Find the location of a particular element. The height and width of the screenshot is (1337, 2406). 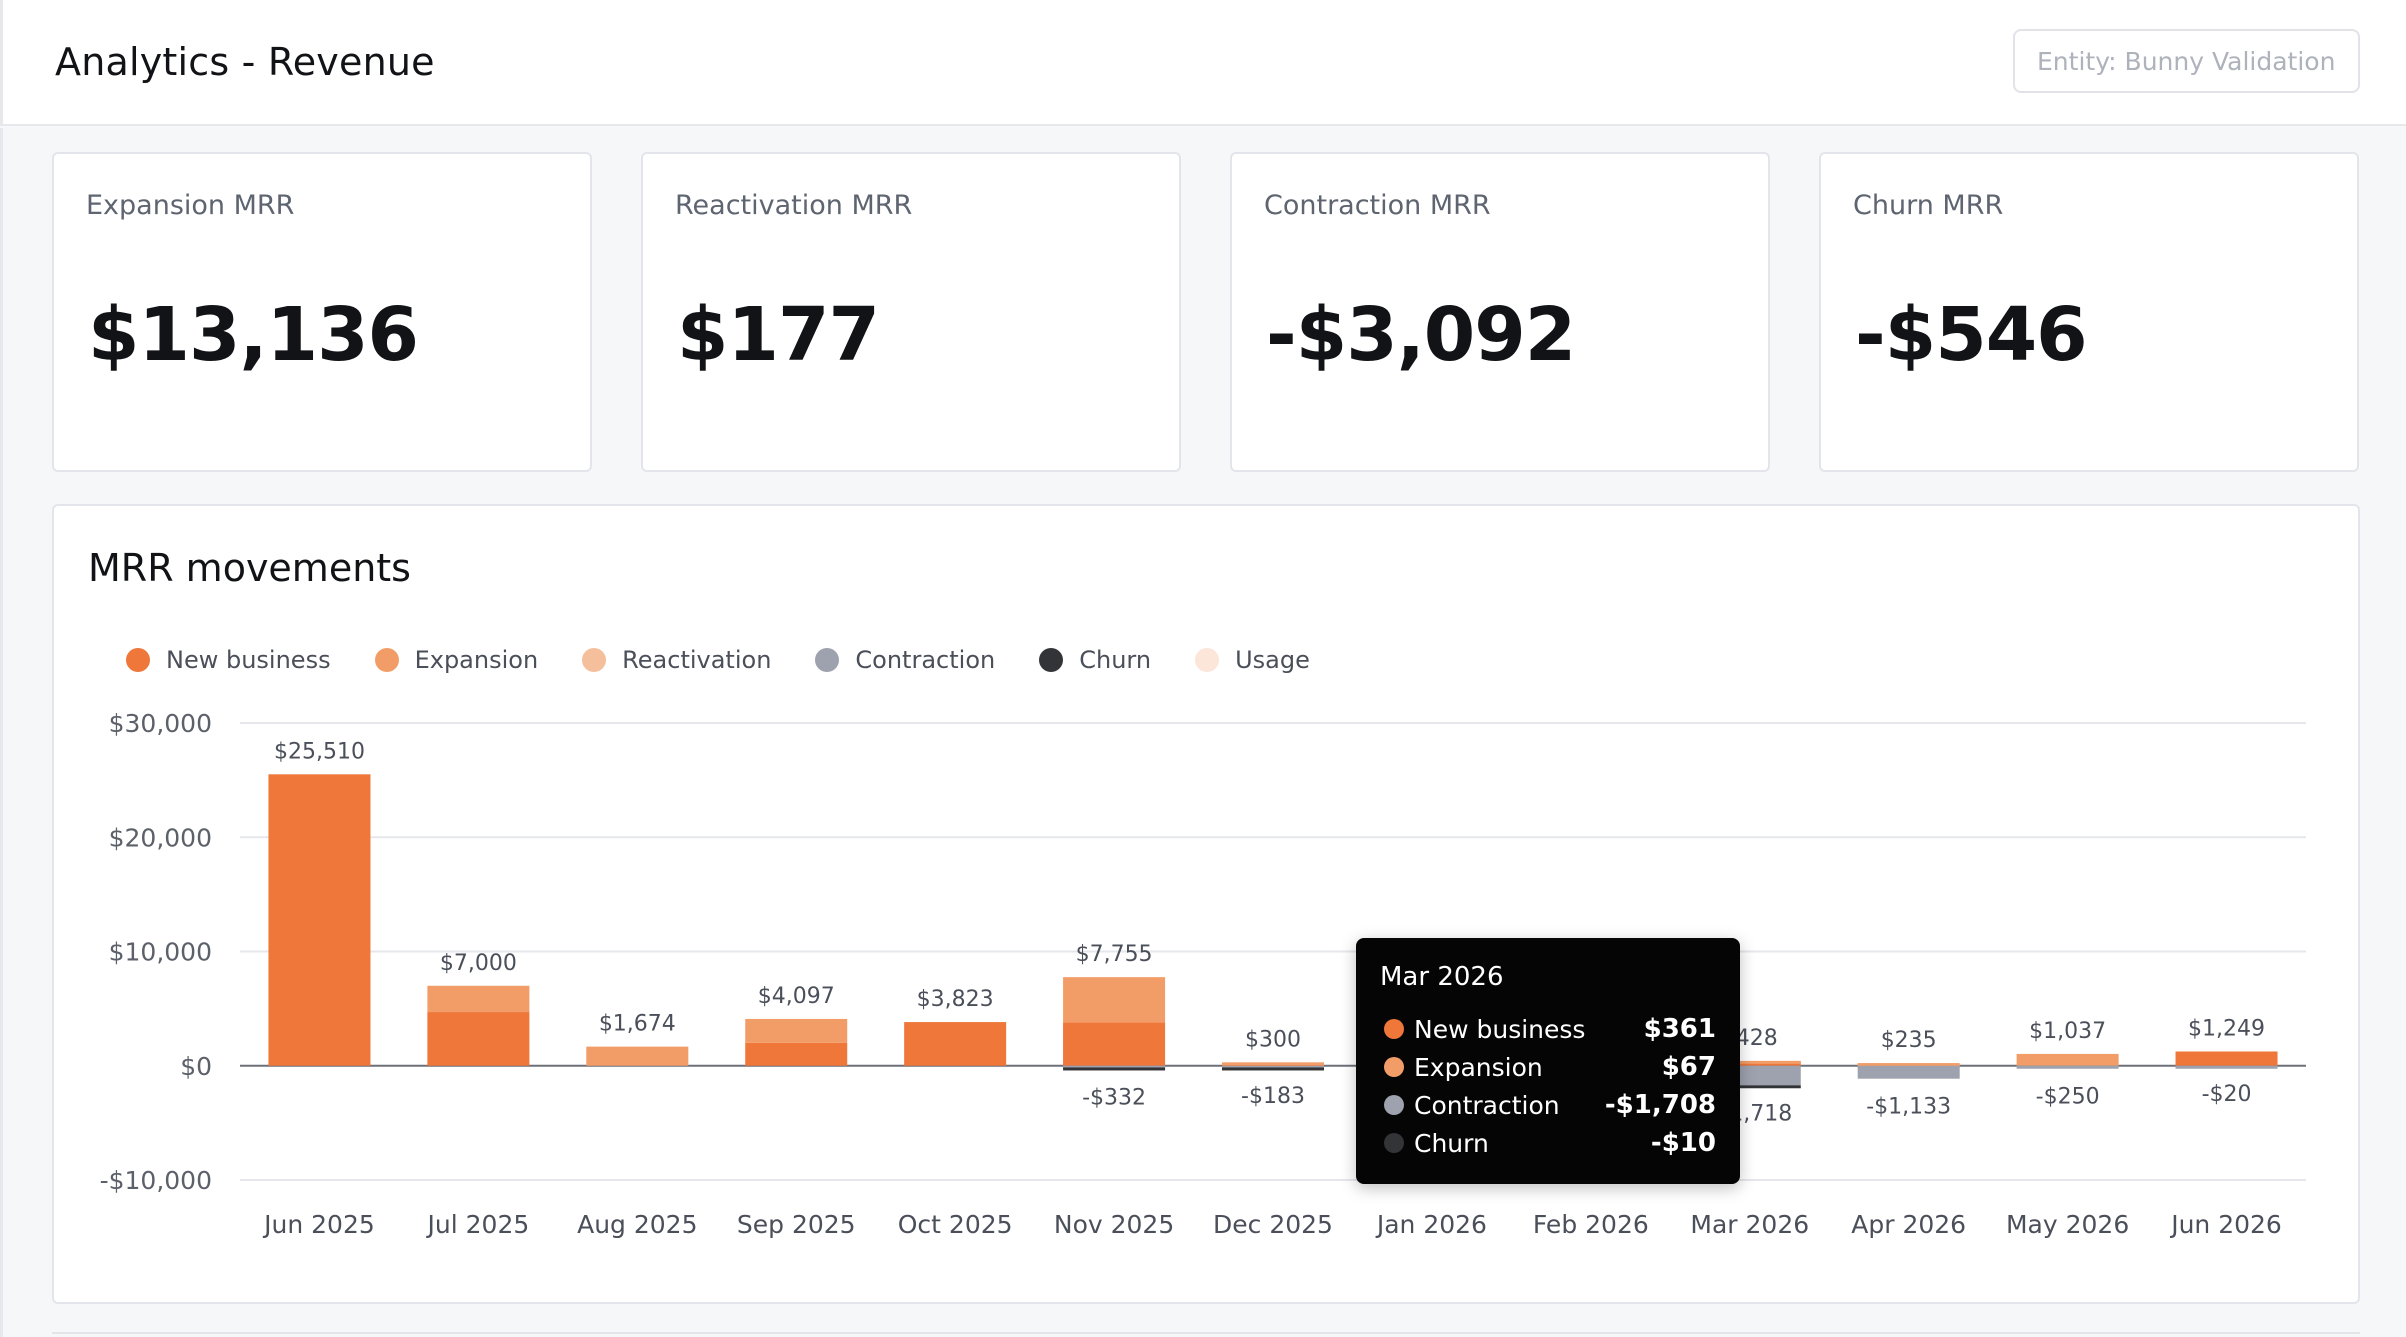

y-tick-label: $10,000 is located at coordinates (160, 952).